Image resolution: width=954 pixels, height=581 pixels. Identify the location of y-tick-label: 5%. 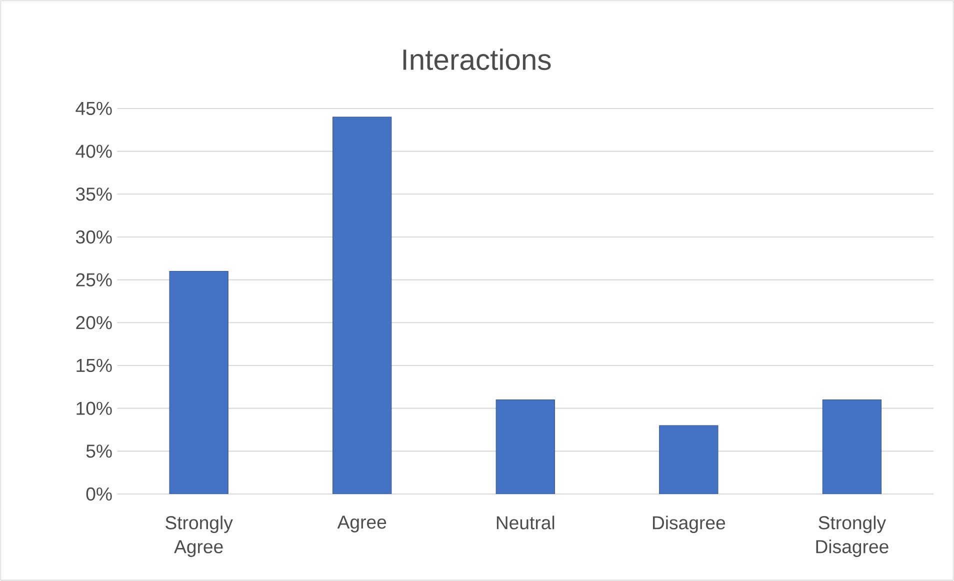
(99, 451).